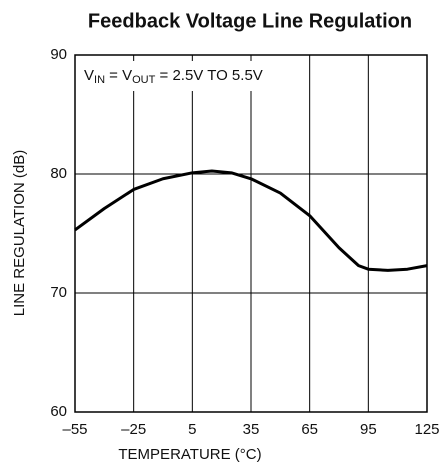 This screenshot has height=468, width=440. I want to click on y-tick-label: 80, so click(58, 173).